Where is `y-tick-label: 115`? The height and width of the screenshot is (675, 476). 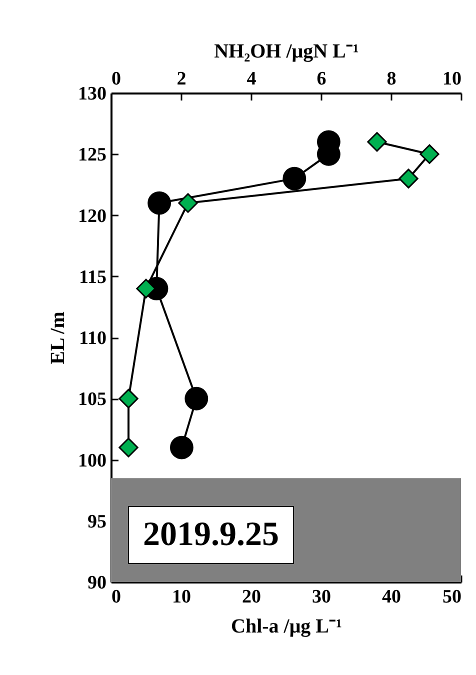 y-tick-label: 115 is located at coordinates (92, 277).